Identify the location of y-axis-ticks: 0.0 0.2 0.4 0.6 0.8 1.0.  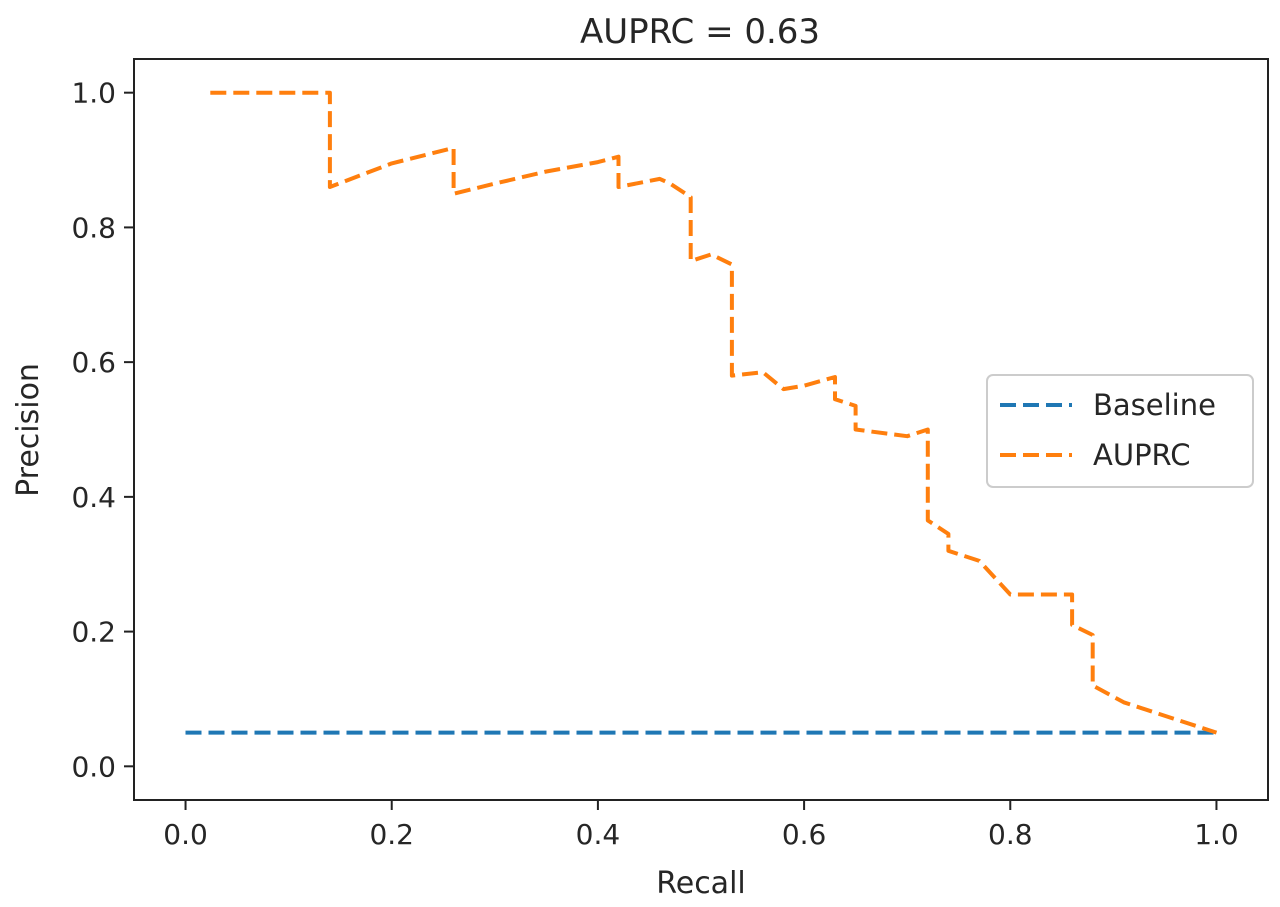
(102, 430).